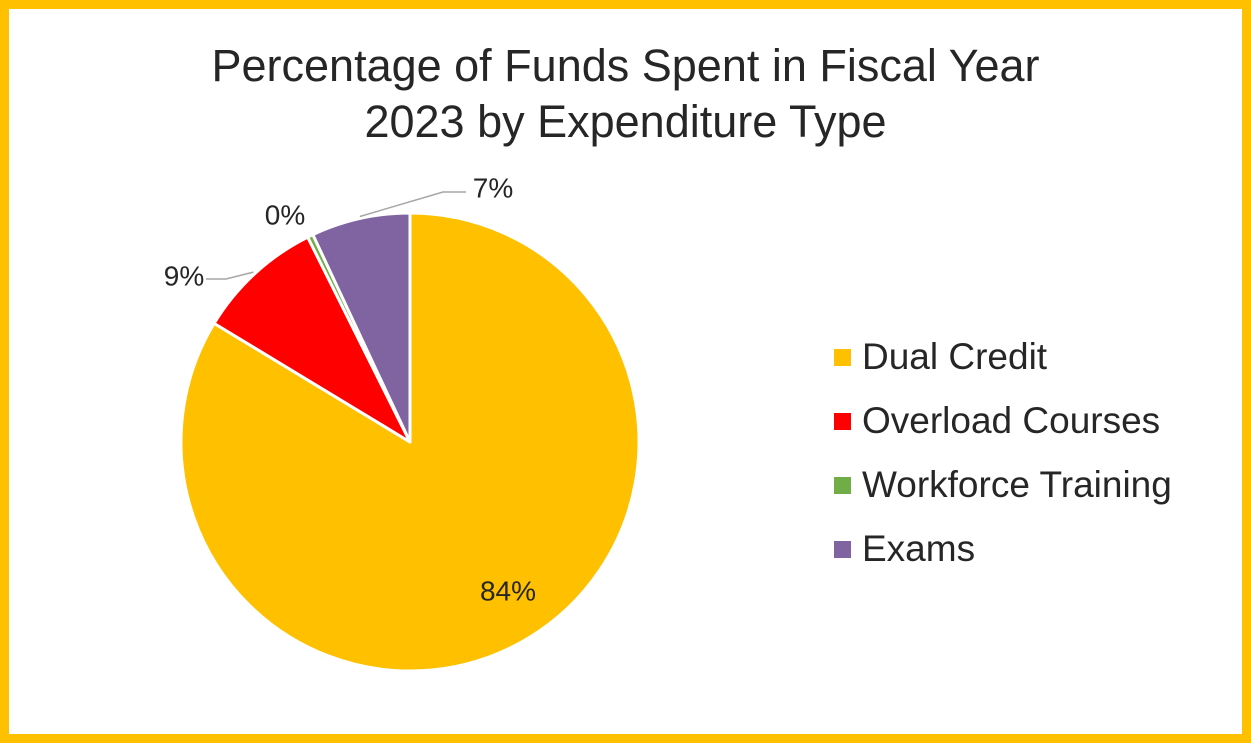 The height and width of the screenshot is (743, 1251). I want to click on pie-slice-exams, so click(361, 327).